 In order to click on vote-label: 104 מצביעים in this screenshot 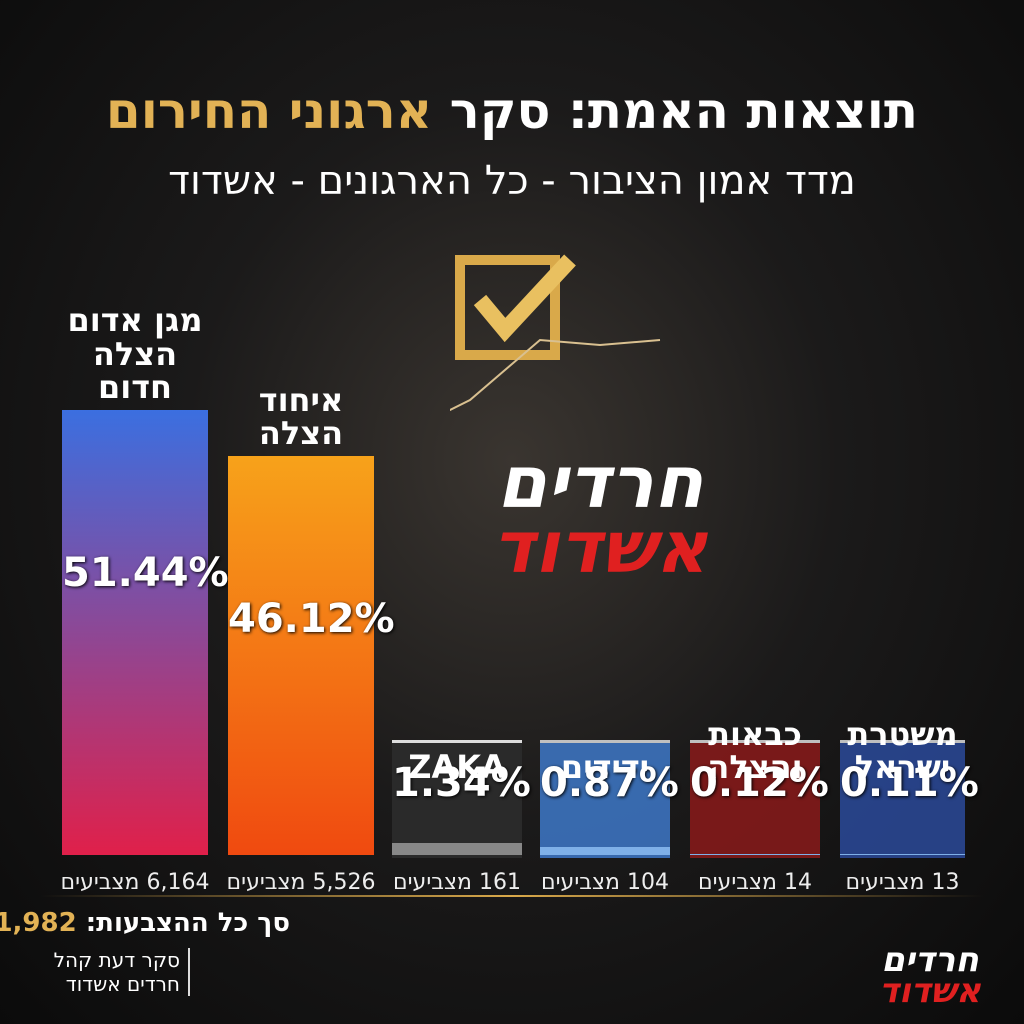, I will do `click(605, 882)`.